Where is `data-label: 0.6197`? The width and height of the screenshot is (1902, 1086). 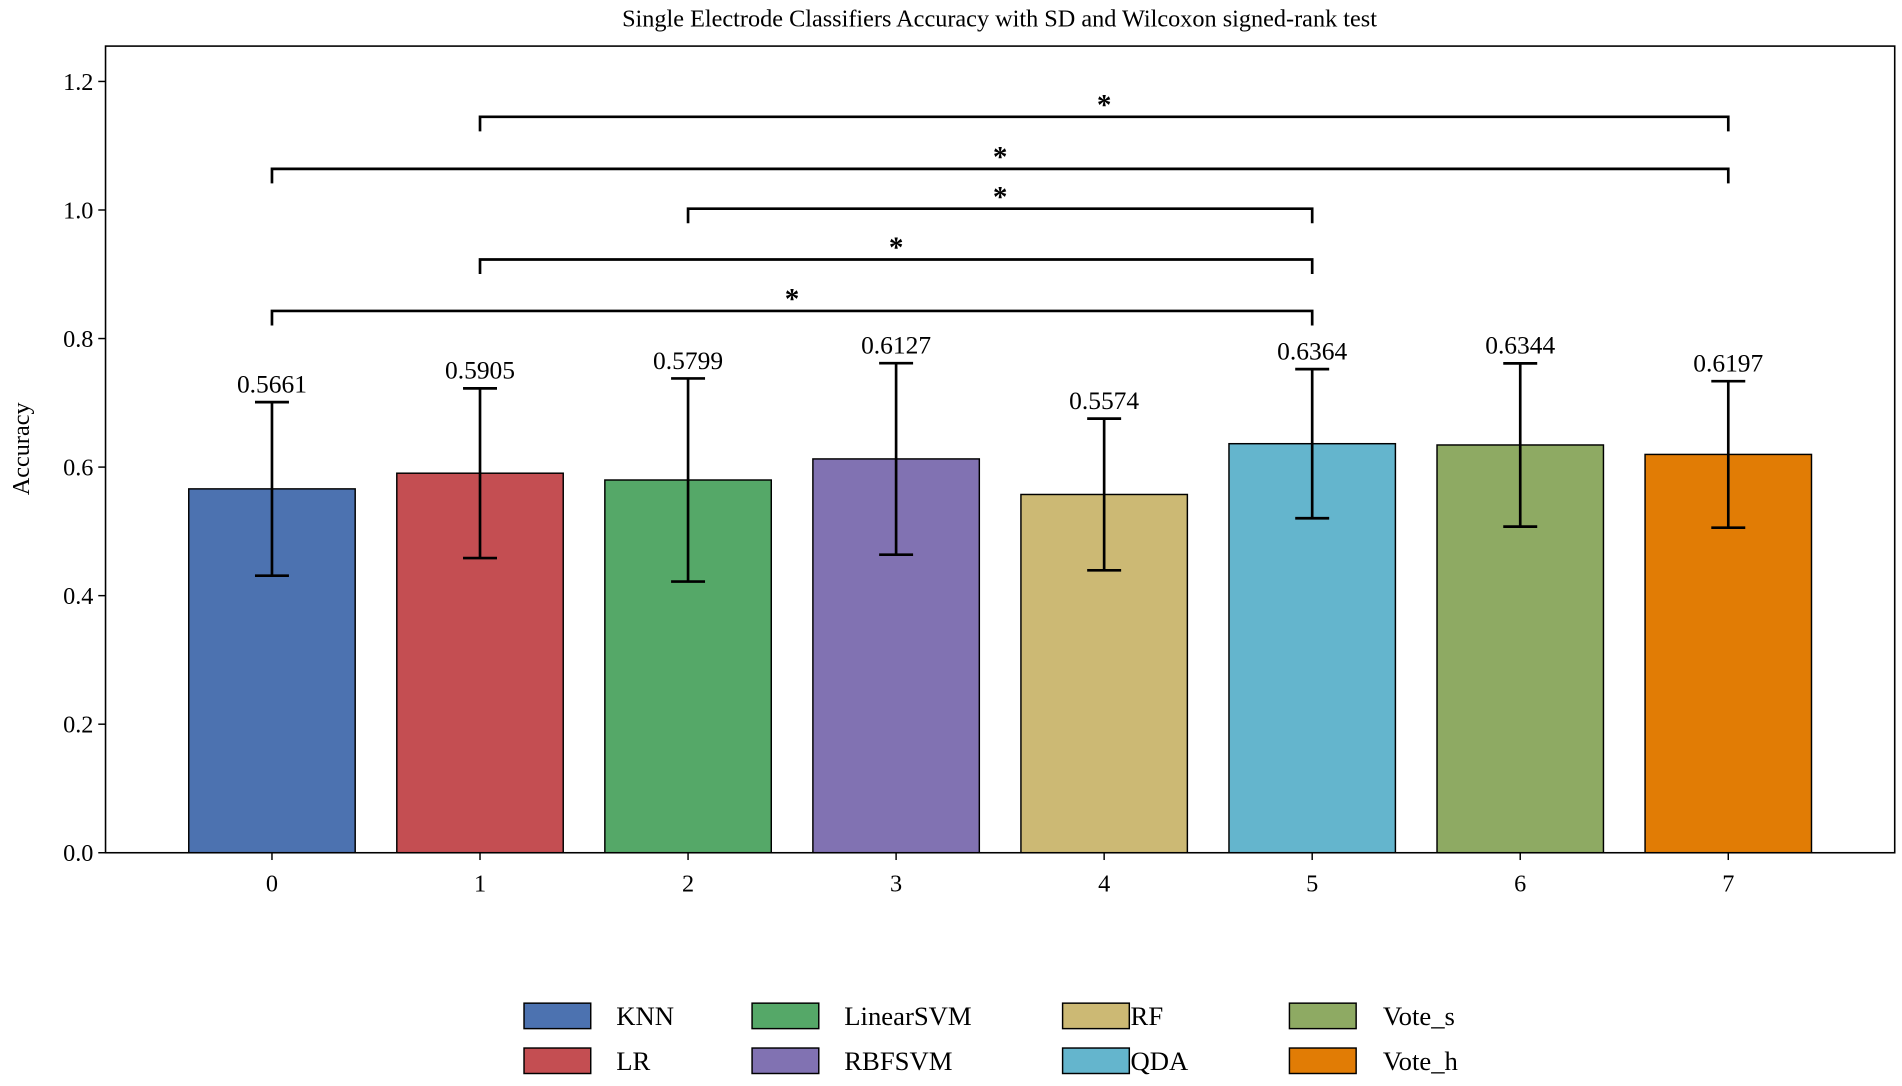 data-label: 0.6197 is located at coordinates (1728, 362).